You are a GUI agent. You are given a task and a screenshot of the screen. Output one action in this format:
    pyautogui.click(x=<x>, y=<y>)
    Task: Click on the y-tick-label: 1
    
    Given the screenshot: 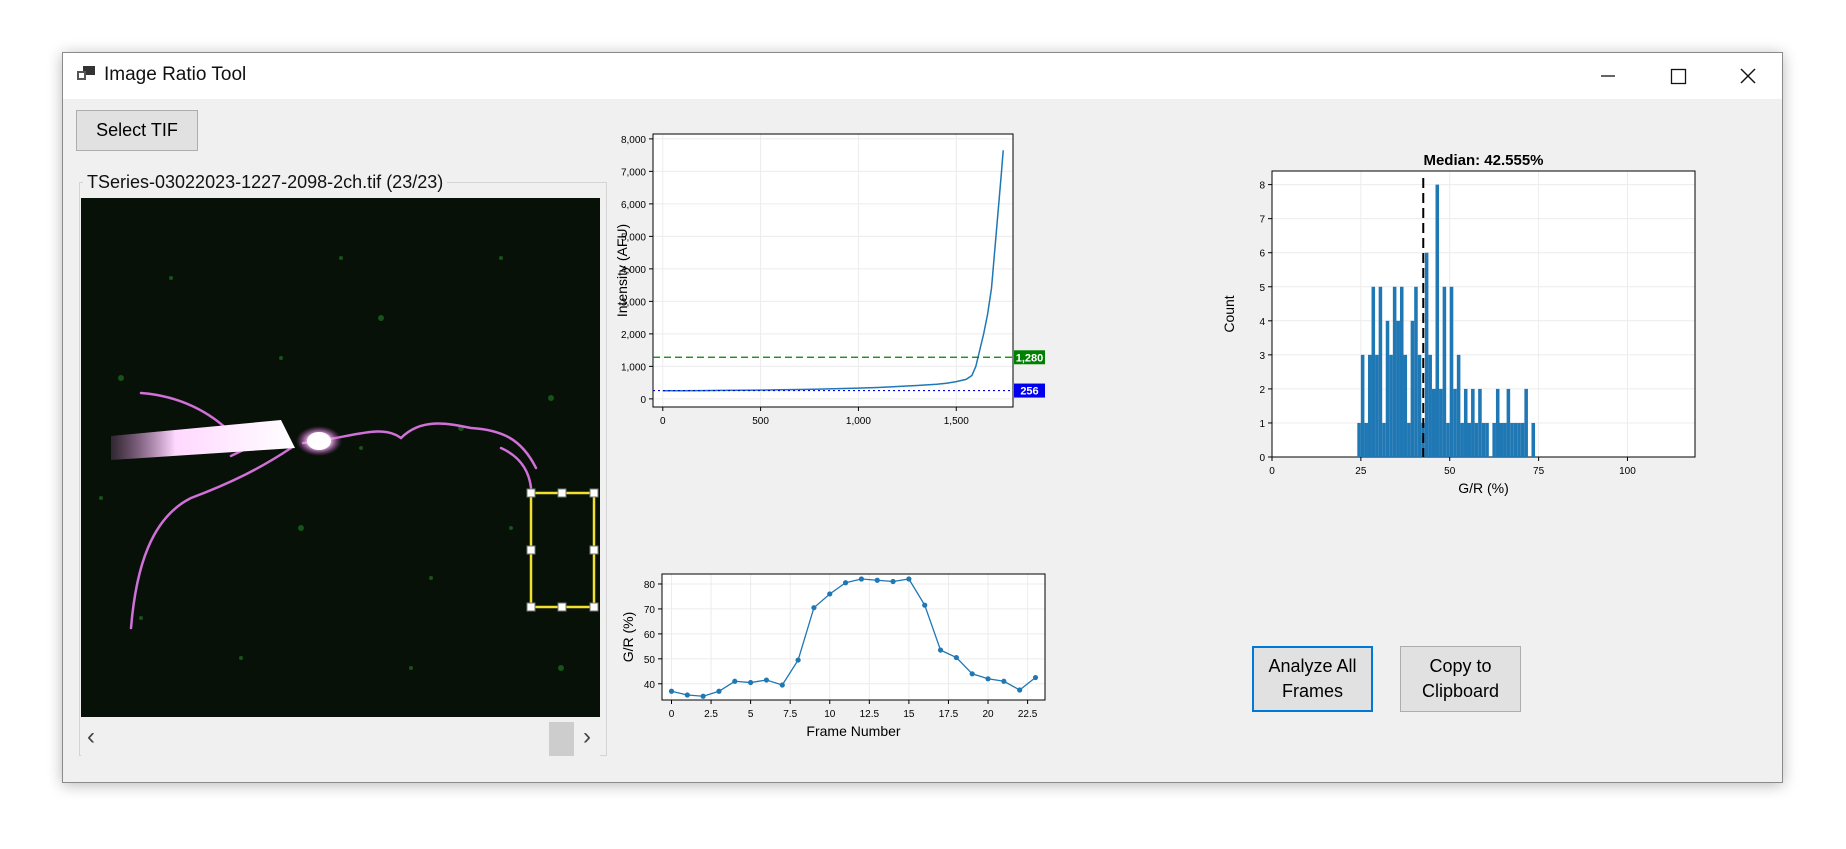 What is the action you would take?
    pyautogui.click(x=1262, y=424)
    